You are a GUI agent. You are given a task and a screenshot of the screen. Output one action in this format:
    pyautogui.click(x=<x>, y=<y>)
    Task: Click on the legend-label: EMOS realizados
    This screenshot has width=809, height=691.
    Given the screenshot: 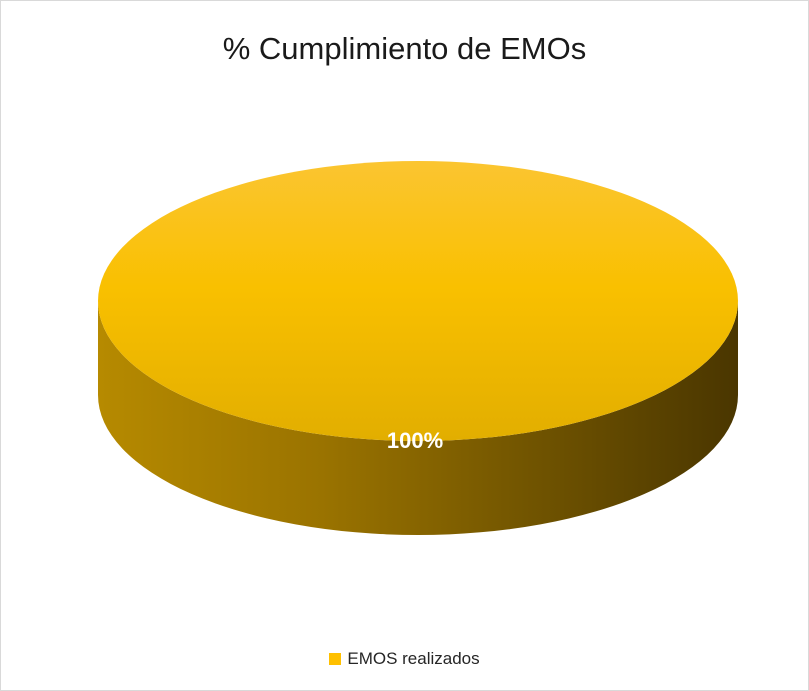 What is the action you would take?
    pyautogui.click(x=413, y=658)
    